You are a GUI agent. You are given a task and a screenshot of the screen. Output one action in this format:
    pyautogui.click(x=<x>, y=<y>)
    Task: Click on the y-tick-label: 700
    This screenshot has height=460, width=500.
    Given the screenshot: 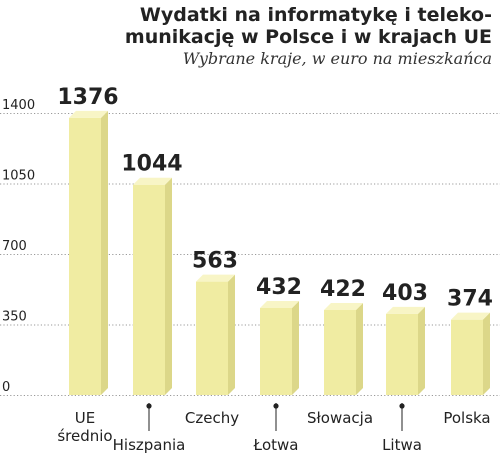 What is the action you would take?
    pyautogui.click(x=14, y=246)
    